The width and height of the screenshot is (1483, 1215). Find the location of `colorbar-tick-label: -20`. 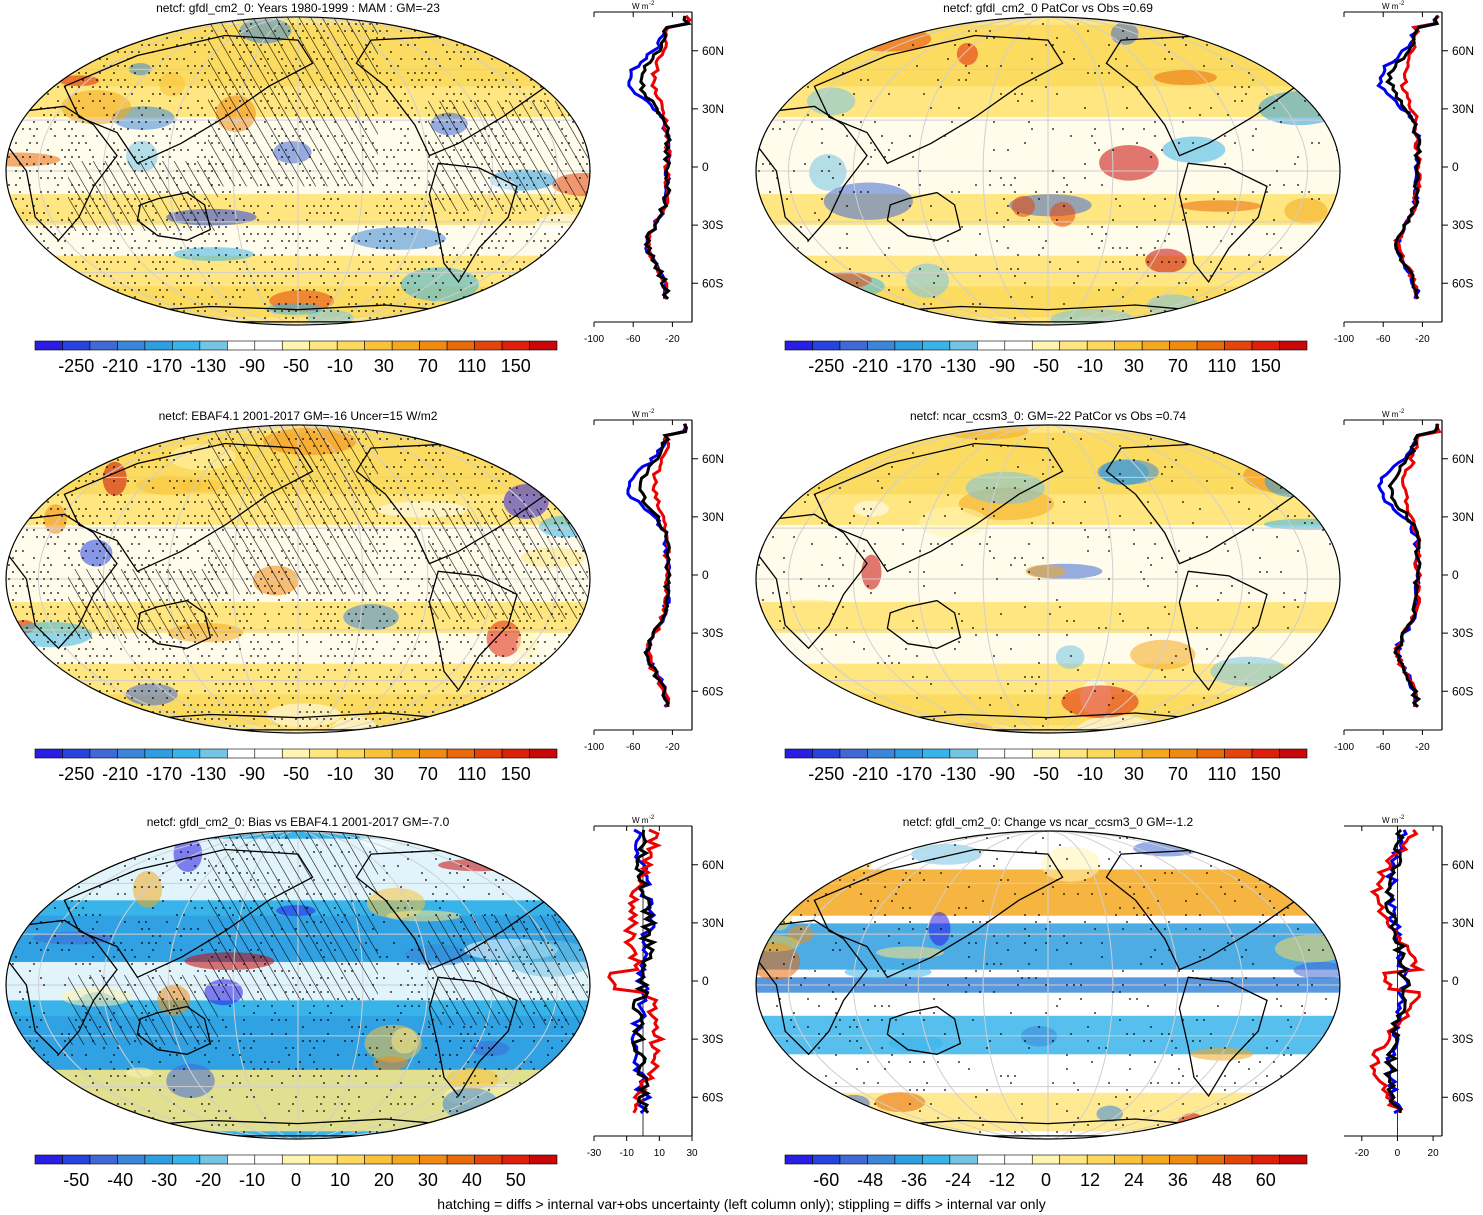

colorbar-tick-label: -20 is located at coordinates (208, 1180).